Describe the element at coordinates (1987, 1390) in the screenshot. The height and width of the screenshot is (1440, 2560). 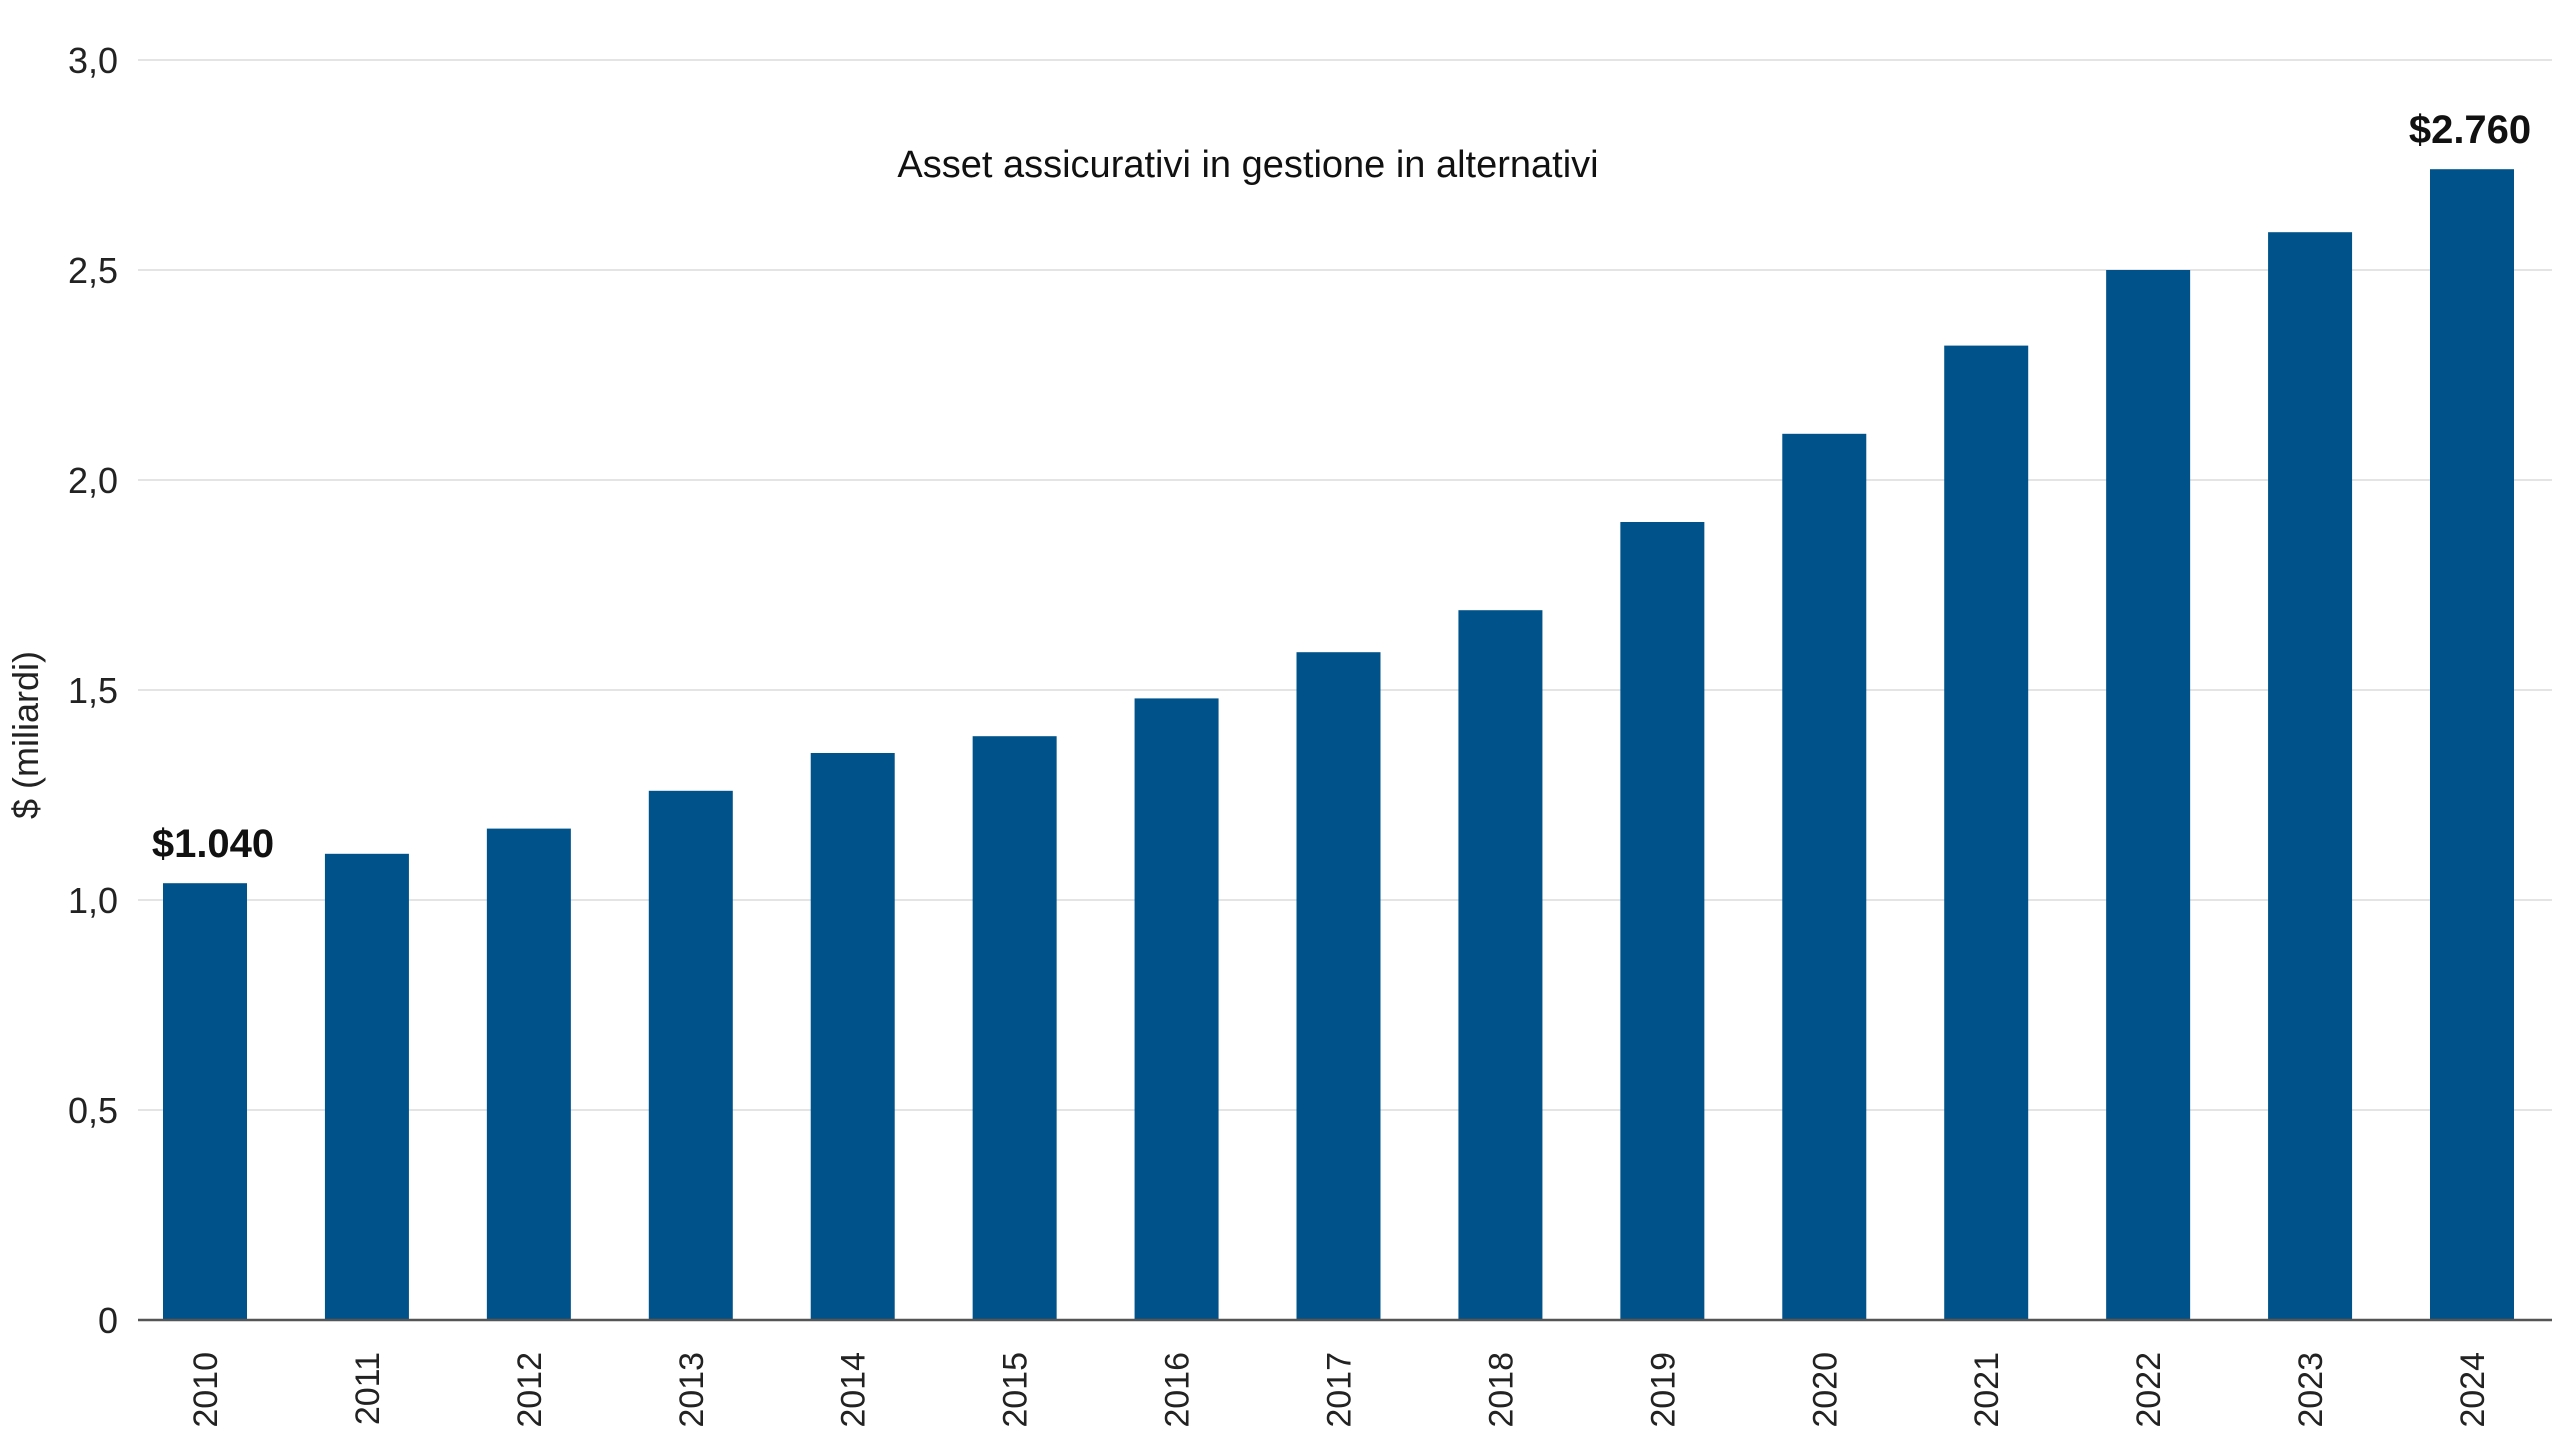
I see `x-tick-label: 2021` at that location.